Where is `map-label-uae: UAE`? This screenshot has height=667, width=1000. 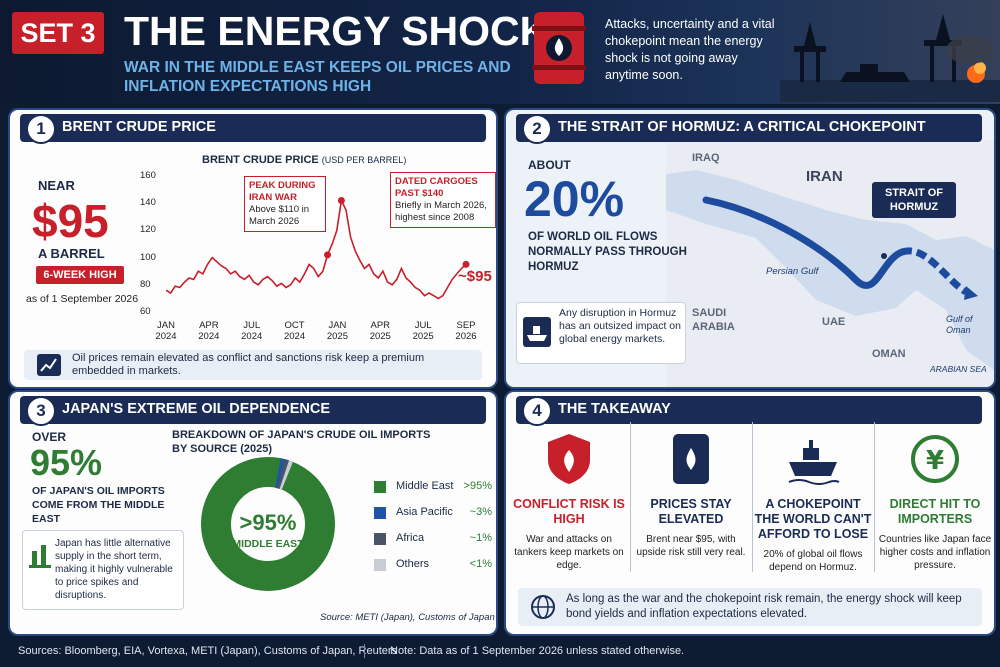 map-label-uae: UAE is located at coordinates (834, 322).